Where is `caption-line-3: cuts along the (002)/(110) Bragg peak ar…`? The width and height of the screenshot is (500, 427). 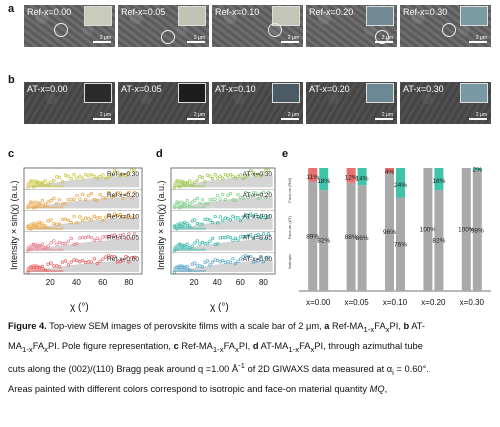 caption-line-3: cuts along the (002)/(110) Bragg peak ar… is located at coordinates (218, 368).